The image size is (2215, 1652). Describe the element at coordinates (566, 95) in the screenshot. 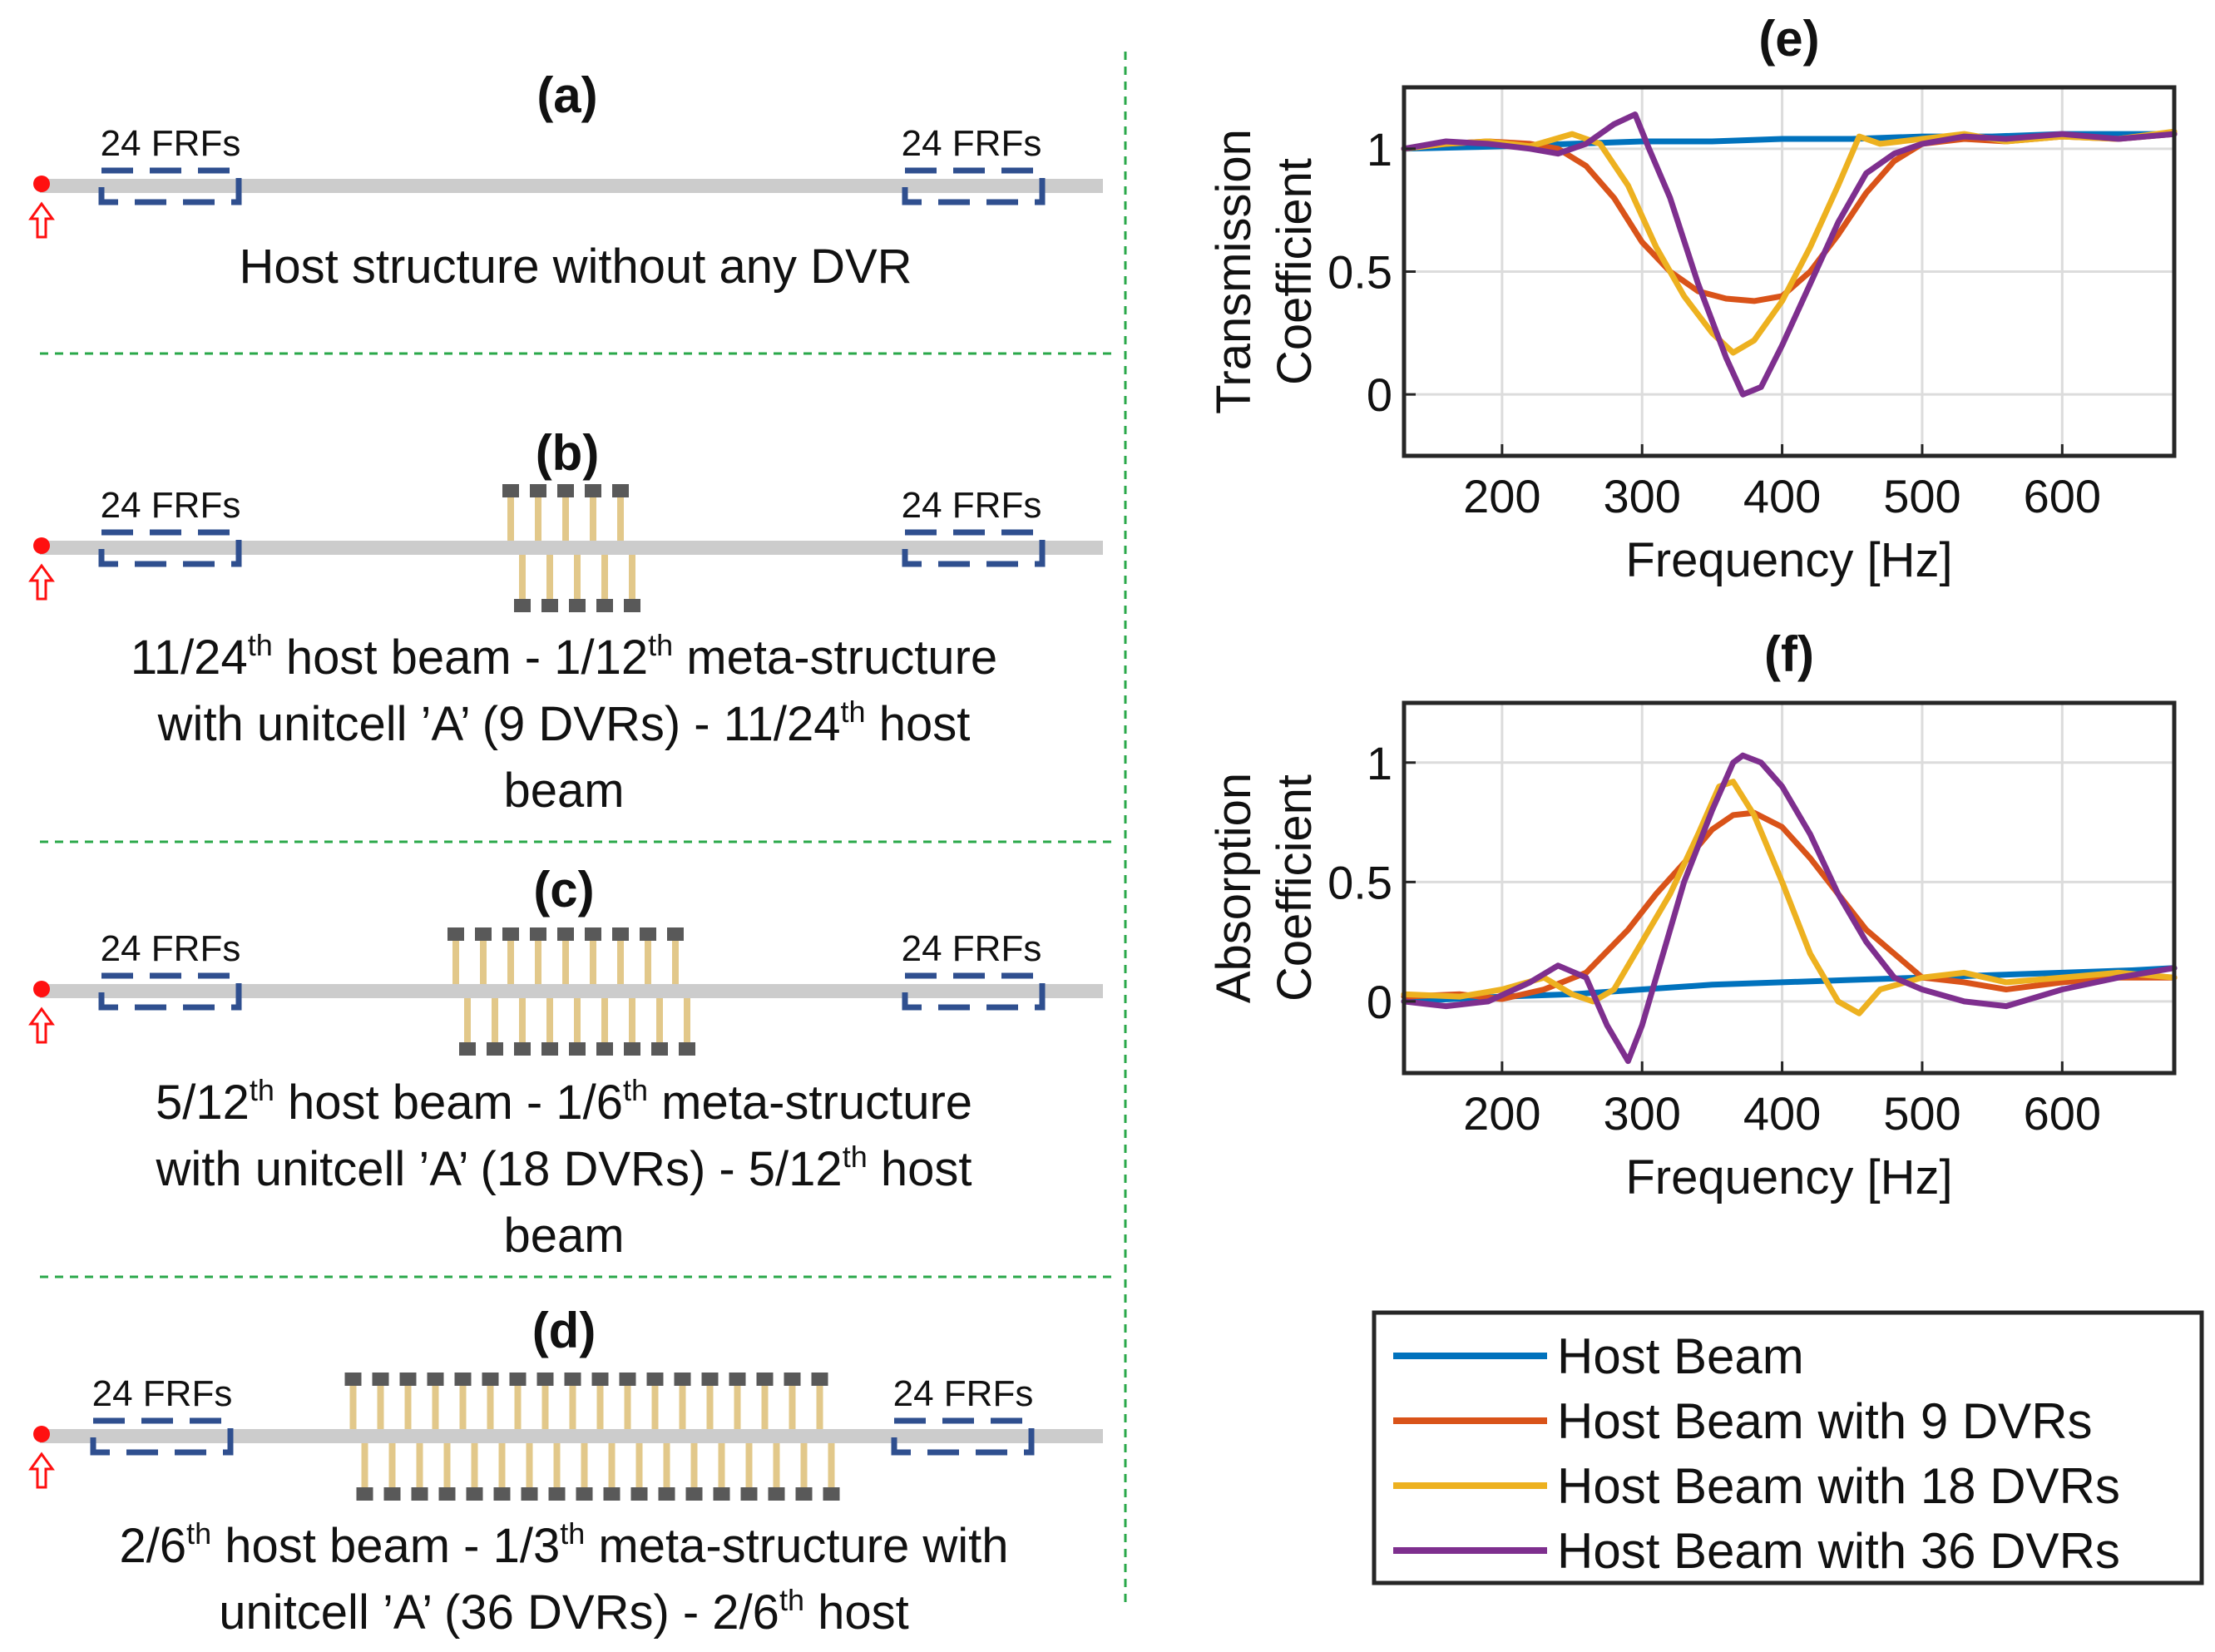

I see `panel-a-label: (a)` at that location.